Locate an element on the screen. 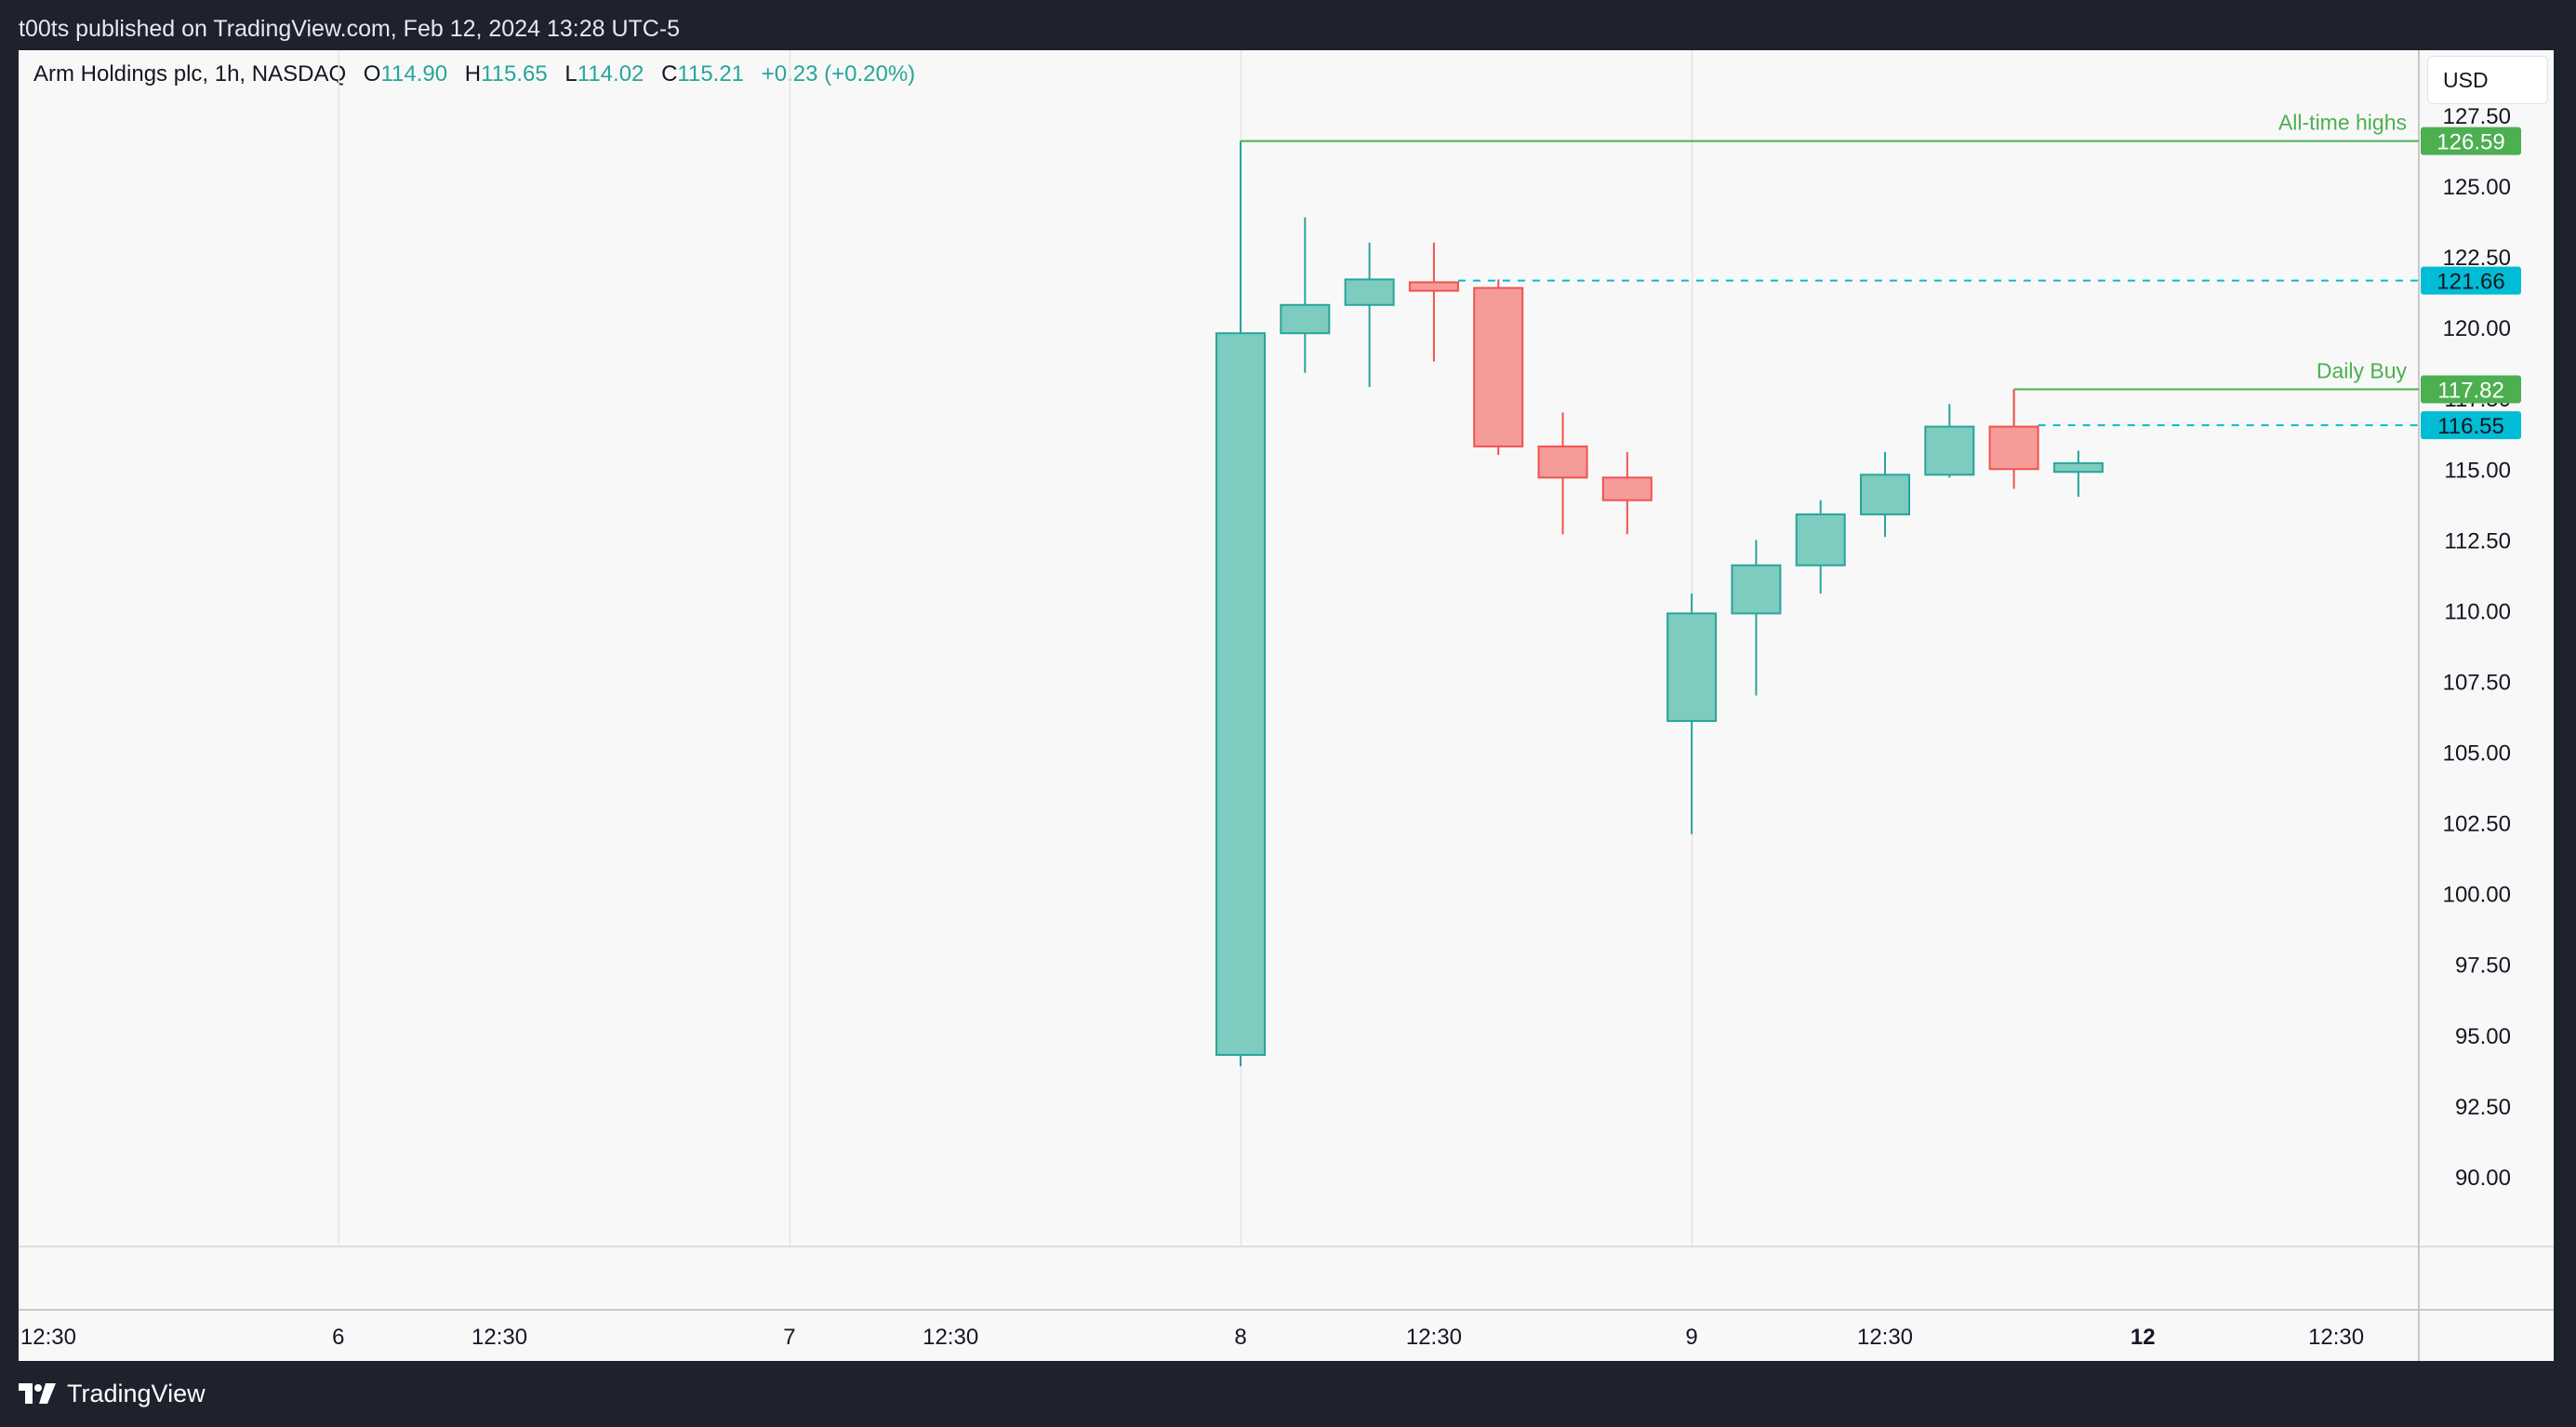 This screenshot has width=2576, height=1427. price-tick-label: 115.00 is located at coordinates (2477, 470).